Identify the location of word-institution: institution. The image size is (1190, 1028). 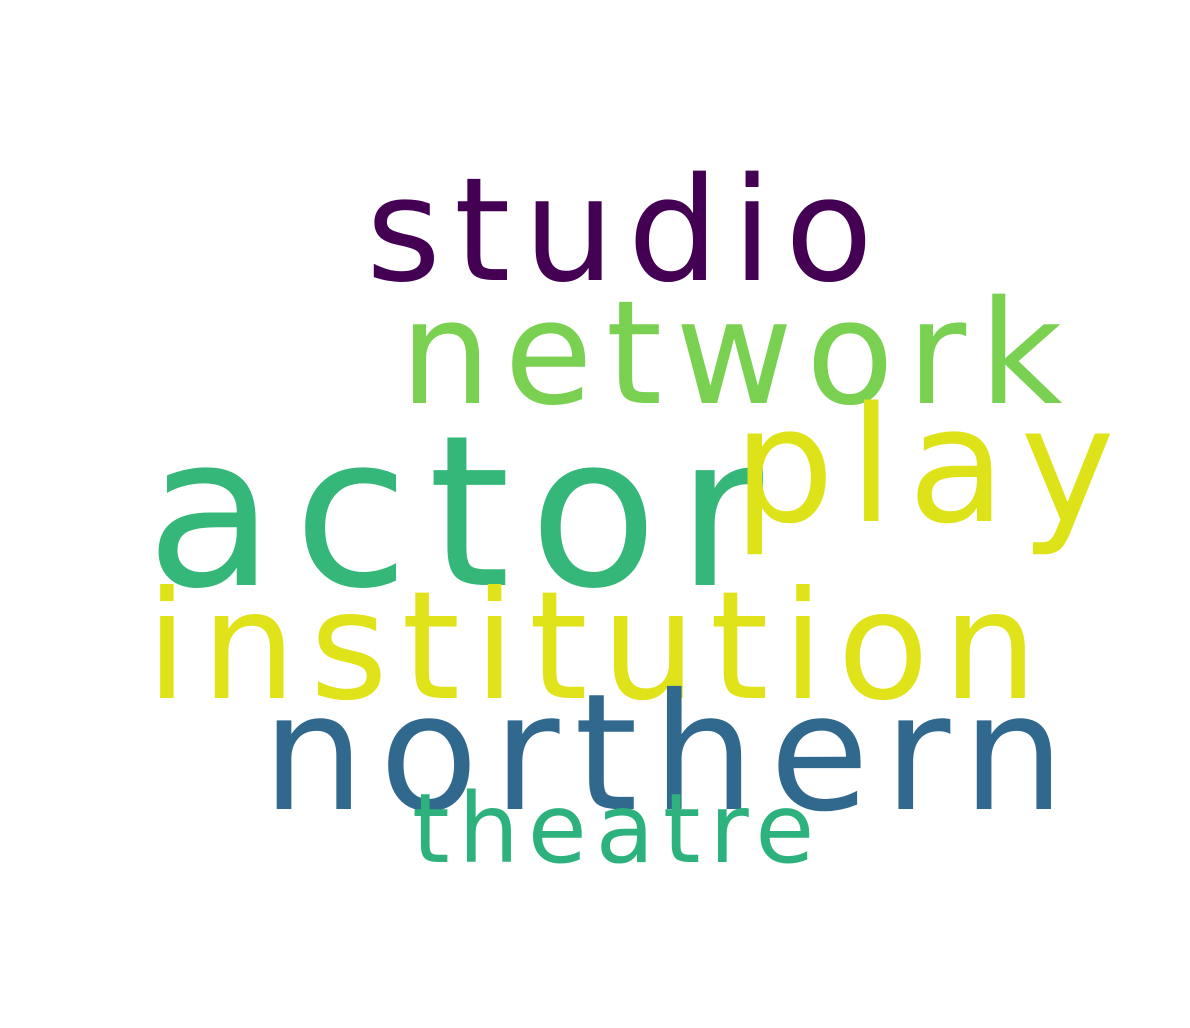
(599, 647).